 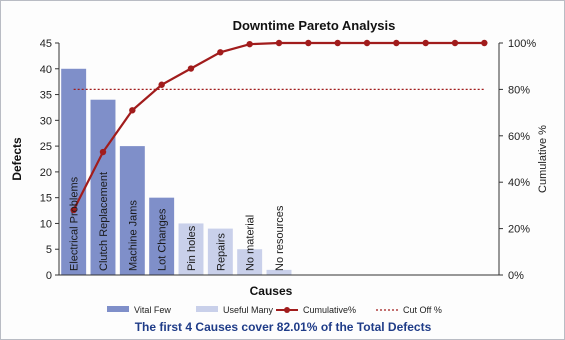 What do you see at coordinates (163, 239) in the screenshot?
I see `category-label: Lot Changes` at bounding box center [163, 239].